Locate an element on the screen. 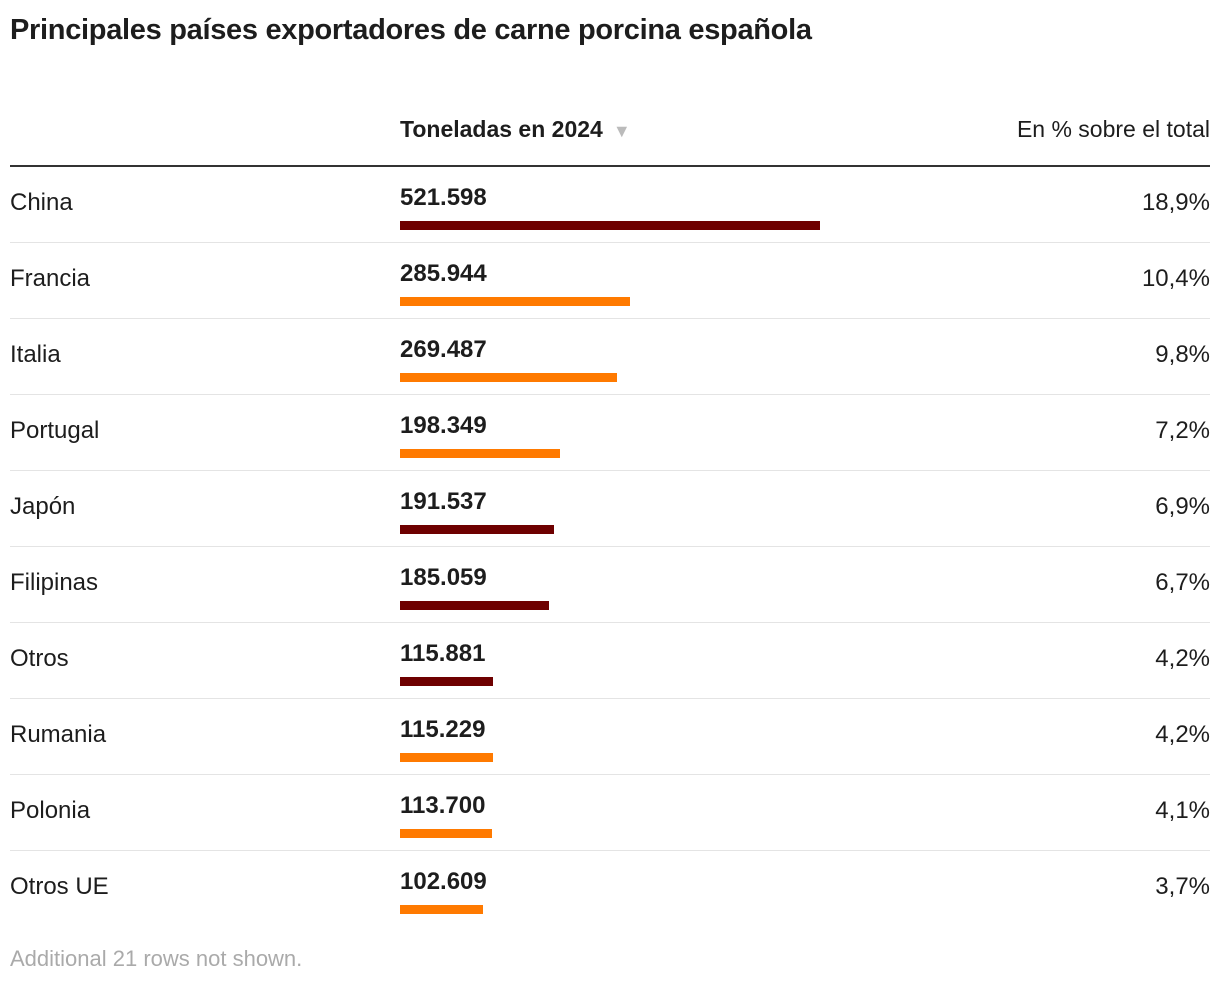 The image size is (1220, 988). percent-value: 7,2% is located at coordinates (1182, 430).